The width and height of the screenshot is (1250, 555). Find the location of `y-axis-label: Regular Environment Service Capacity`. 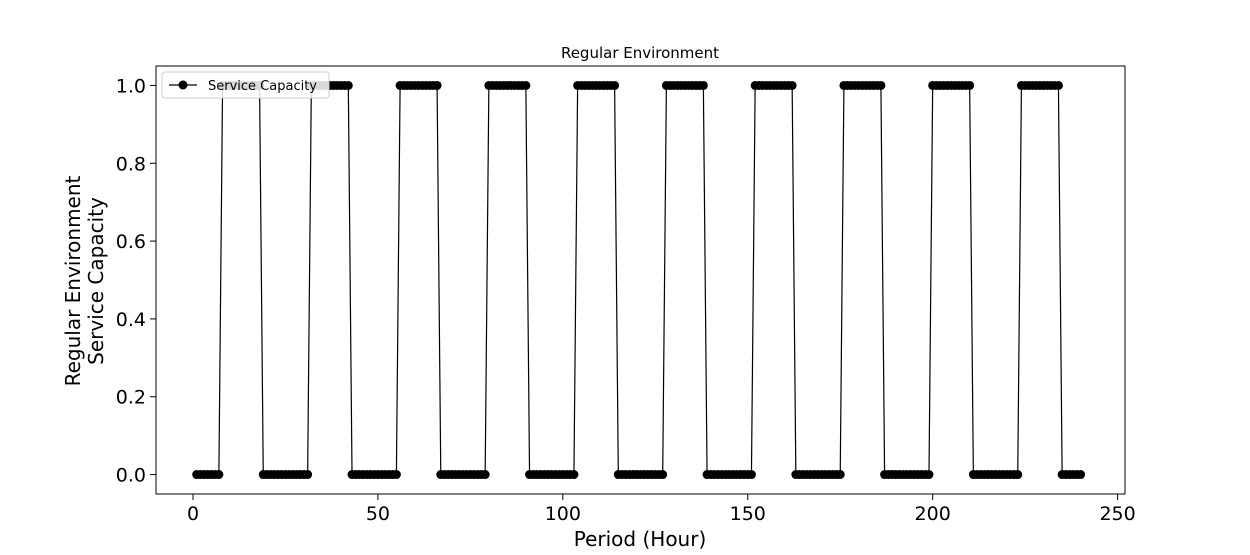

y-axis-label: Regular Environment Service Capacity is located at coordinates (84, 280).